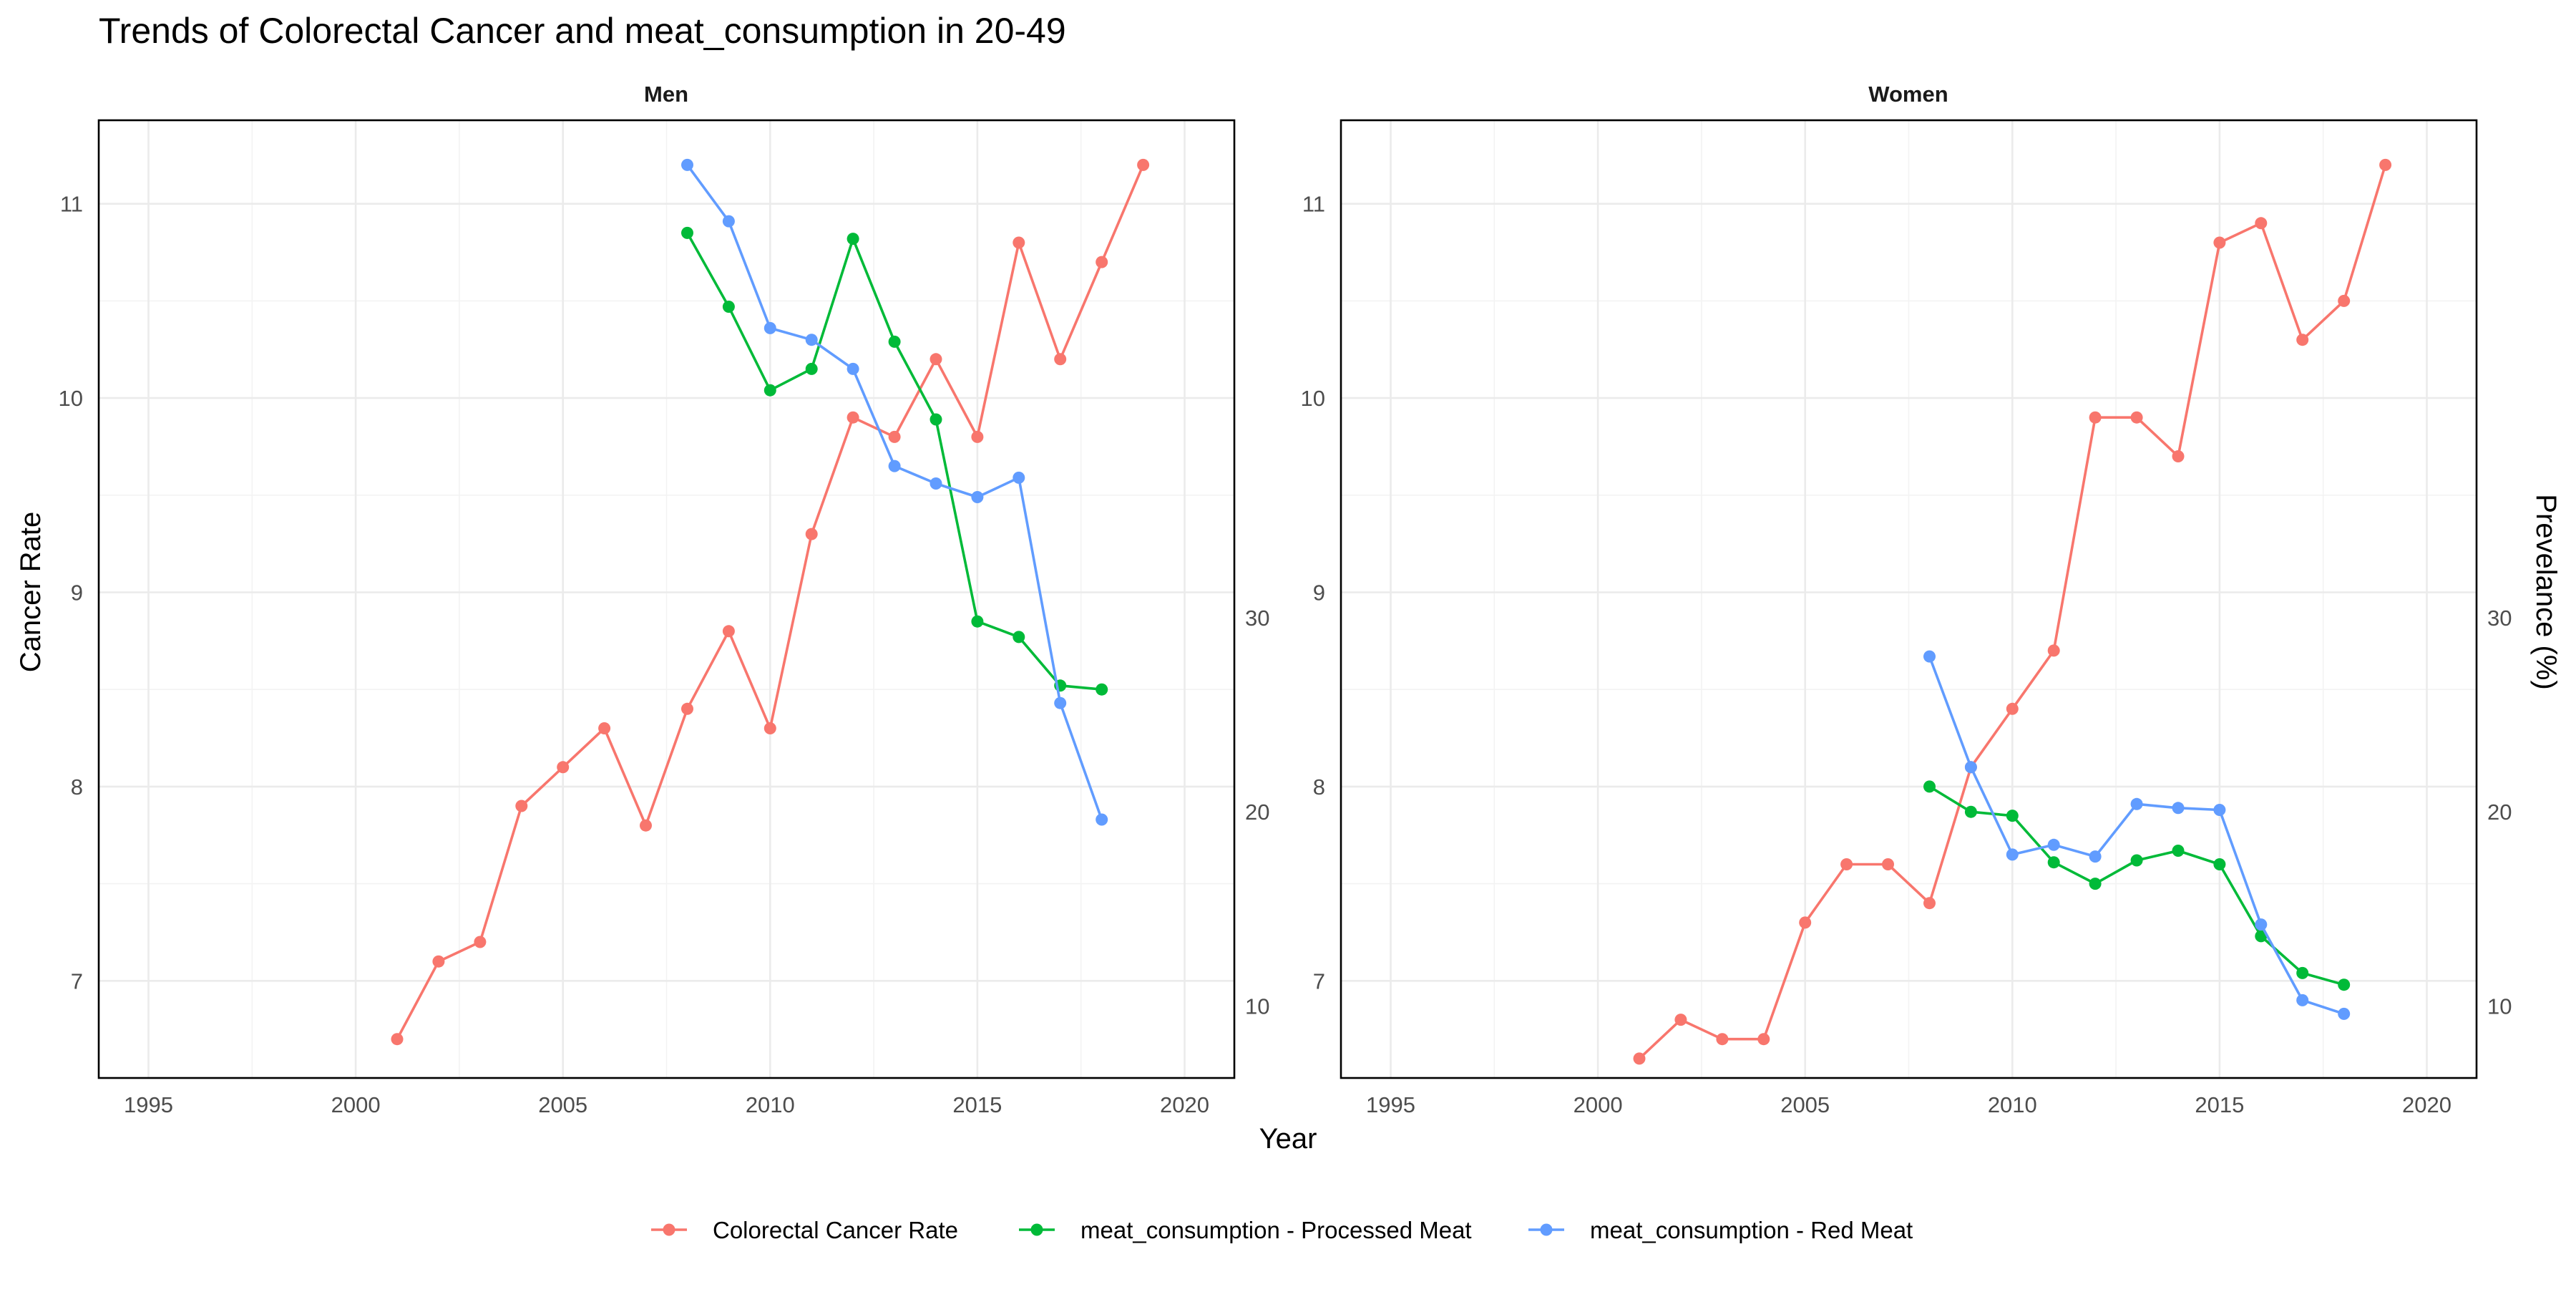  Describe the element at coordinates (1276, 1230) in the screenshot. I see `legend-item-meat-consumption-processed-meat-label: meat_consumption - Processed Meat` at that location.